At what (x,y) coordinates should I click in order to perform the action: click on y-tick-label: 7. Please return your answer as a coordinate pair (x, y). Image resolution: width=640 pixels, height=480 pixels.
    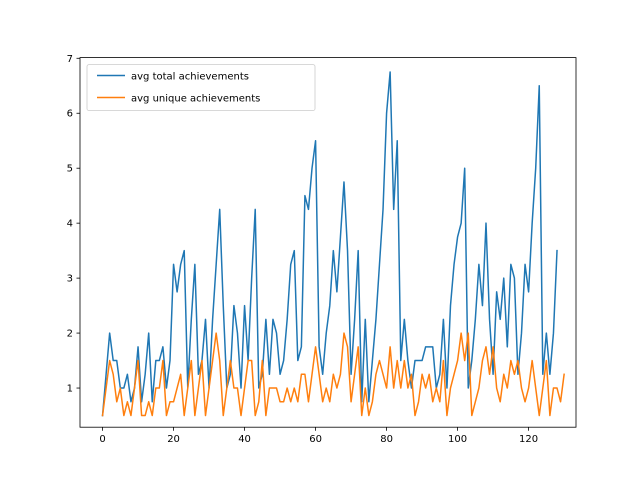
    Looking at the image, I should click on (70, 59).